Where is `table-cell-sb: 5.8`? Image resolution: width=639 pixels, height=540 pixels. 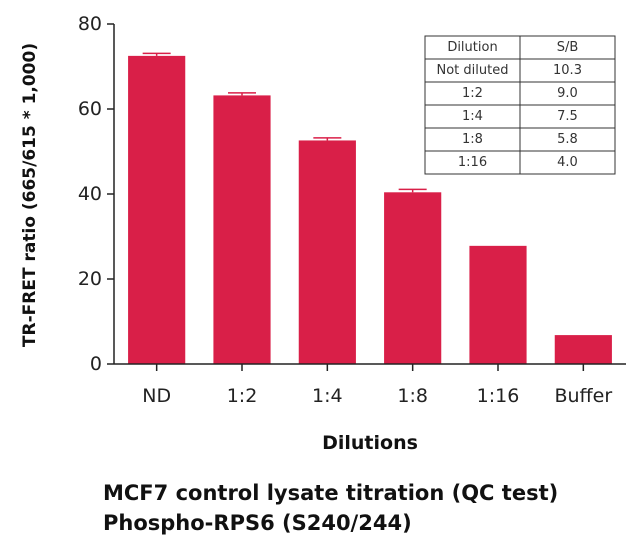 table-cell-sb: 5.8 is located at coordinates (567, 139).